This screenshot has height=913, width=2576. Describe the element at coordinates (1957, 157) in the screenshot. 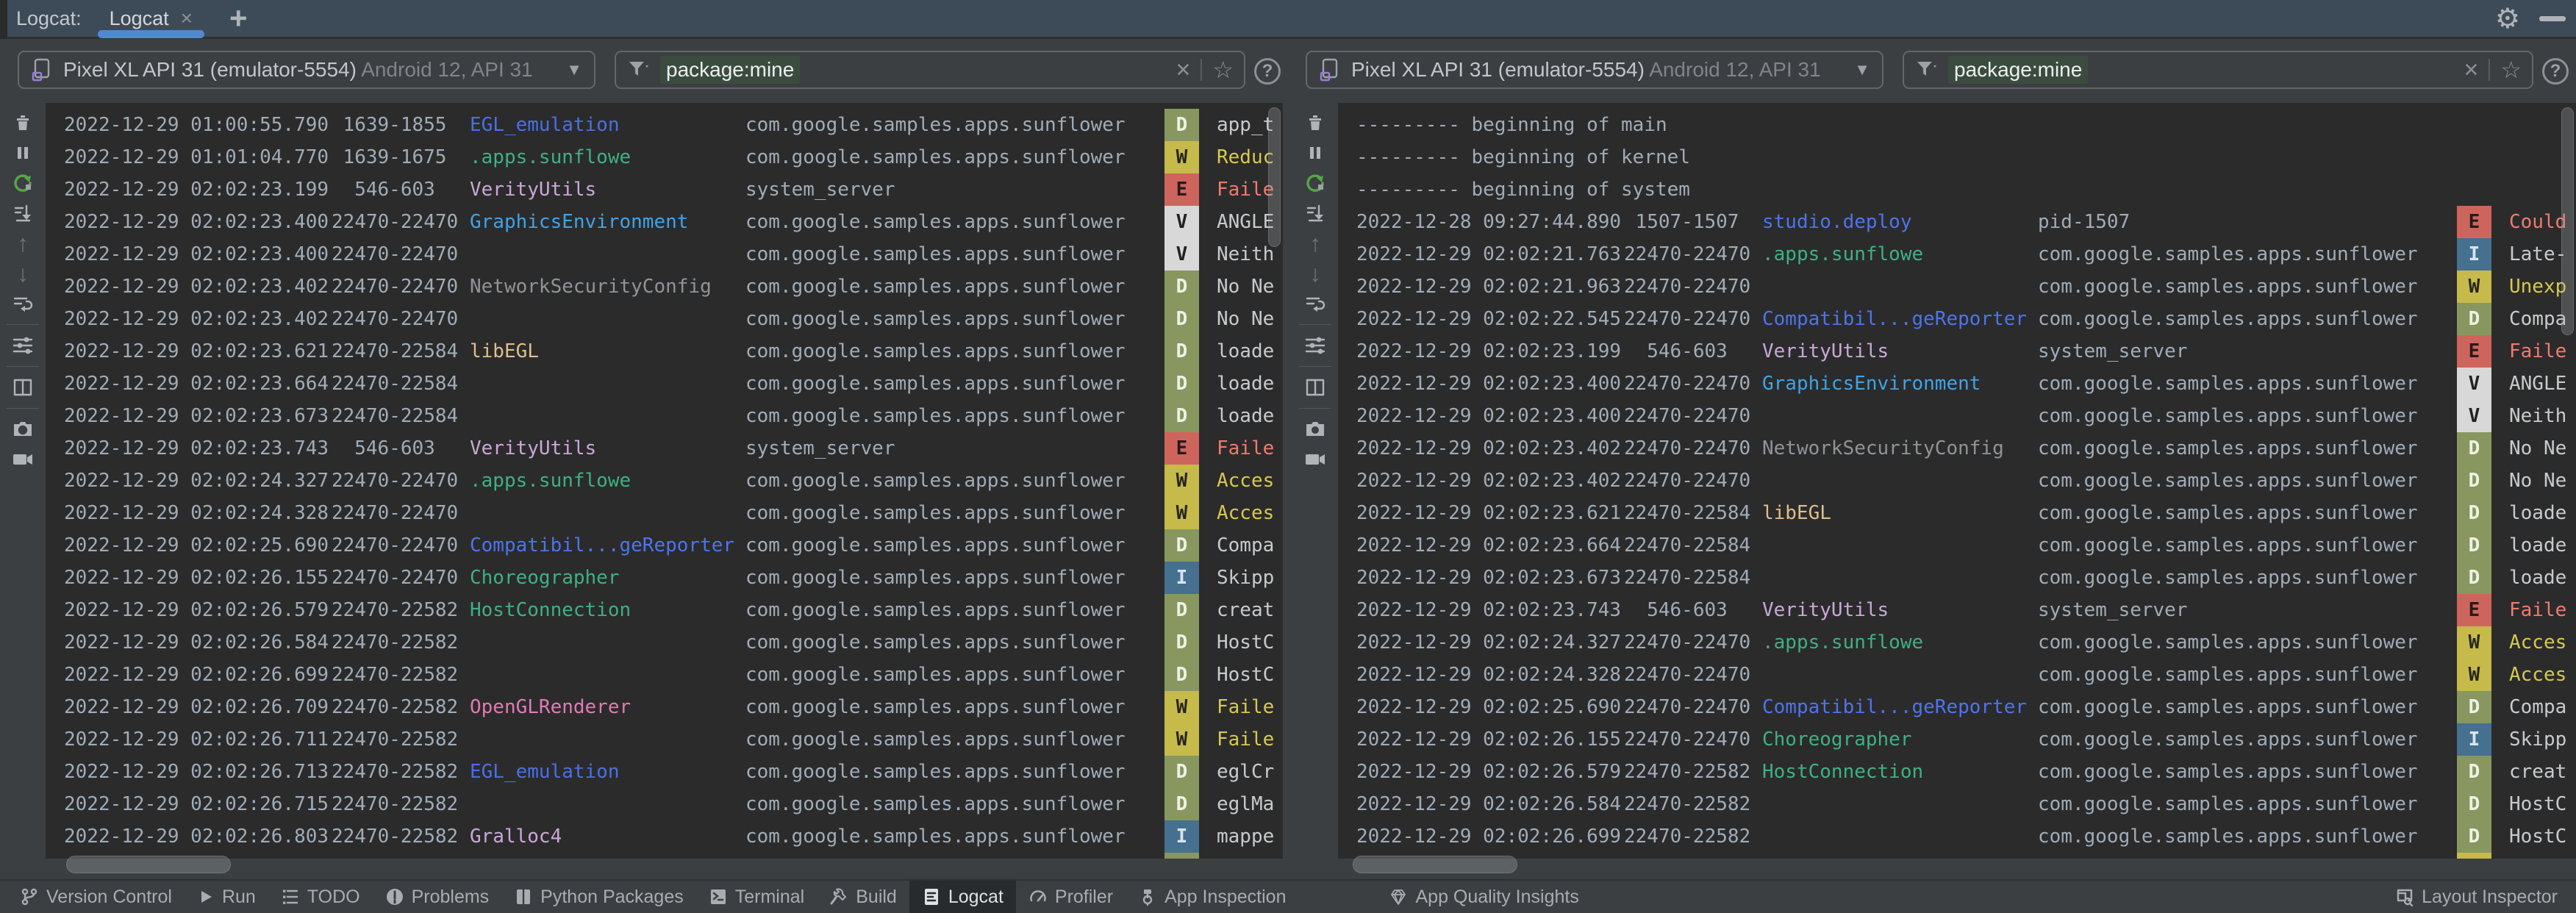

I see `log-row: --------- beginning of kernel` at that location.